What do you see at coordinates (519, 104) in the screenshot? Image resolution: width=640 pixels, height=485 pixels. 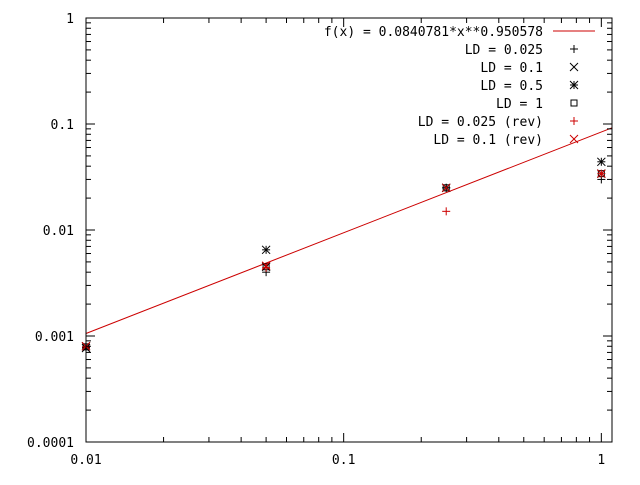 I see `legend-label: LD = 1` at bounding box center [519, 104].